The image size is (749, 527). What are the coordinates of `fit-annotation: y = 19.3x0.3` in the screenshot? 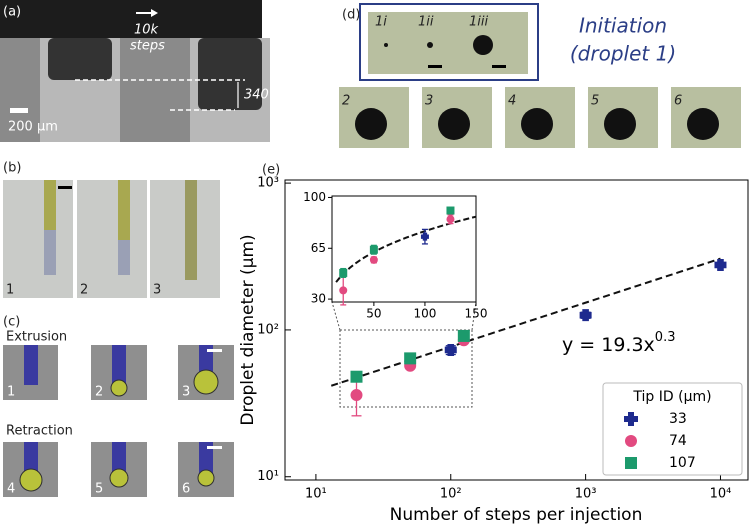 It's located at (618, 343).